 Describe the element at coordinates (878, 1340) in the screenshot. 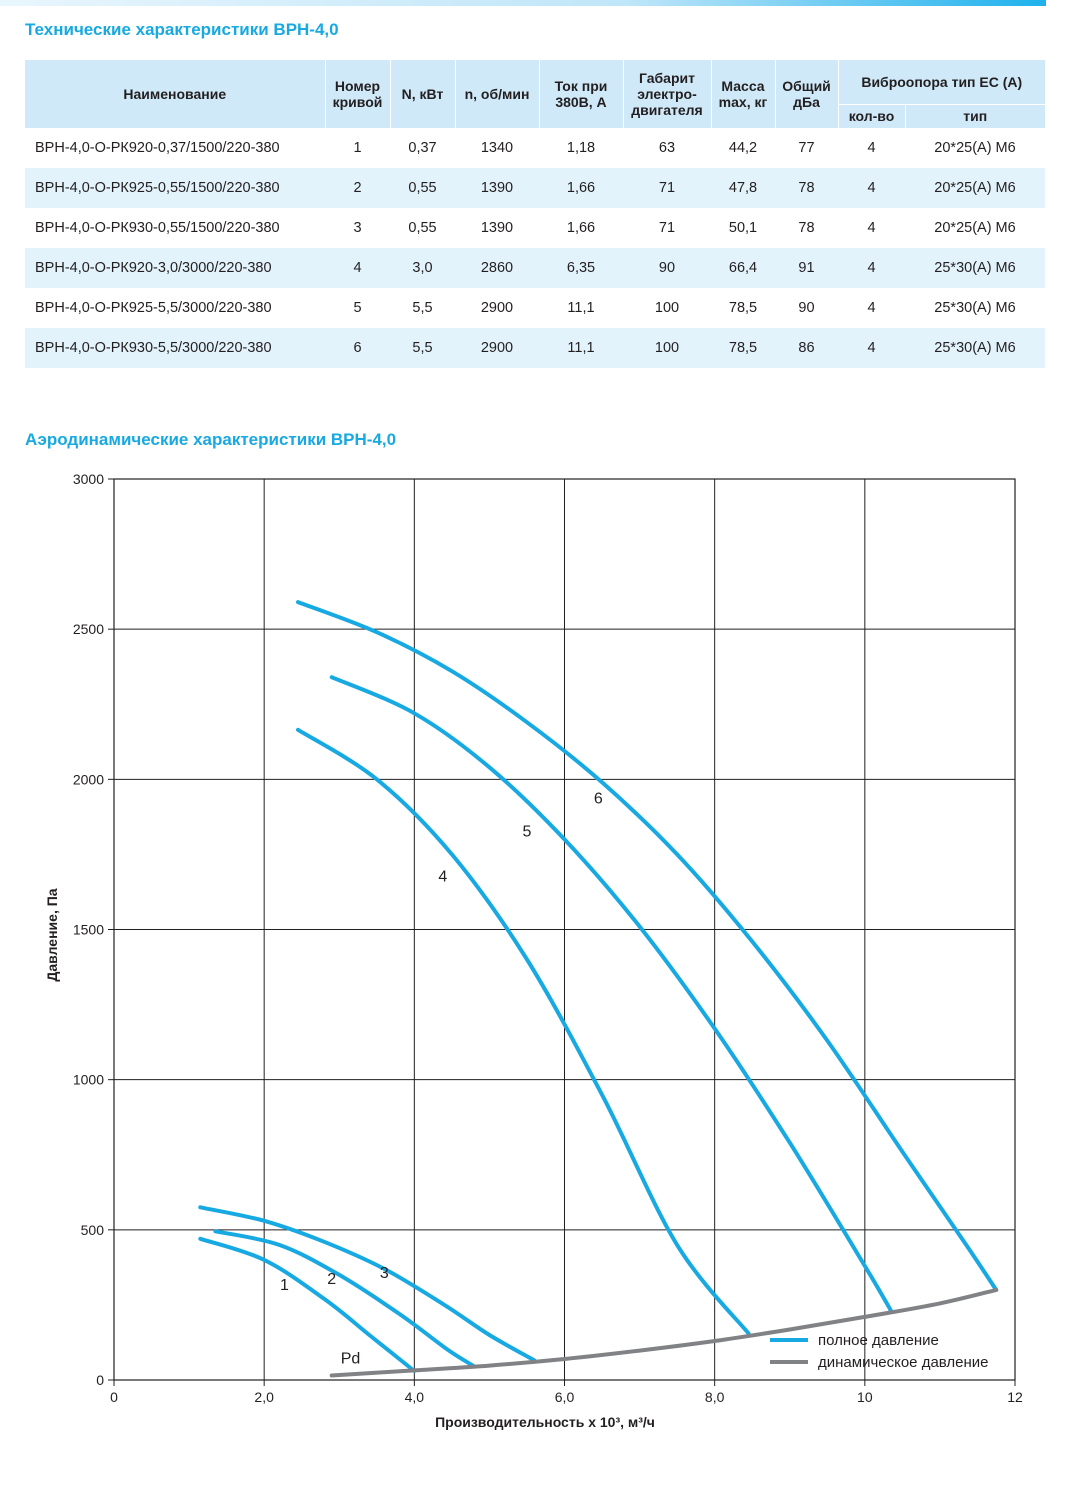

I see `legend-label: полное давление` at that location.